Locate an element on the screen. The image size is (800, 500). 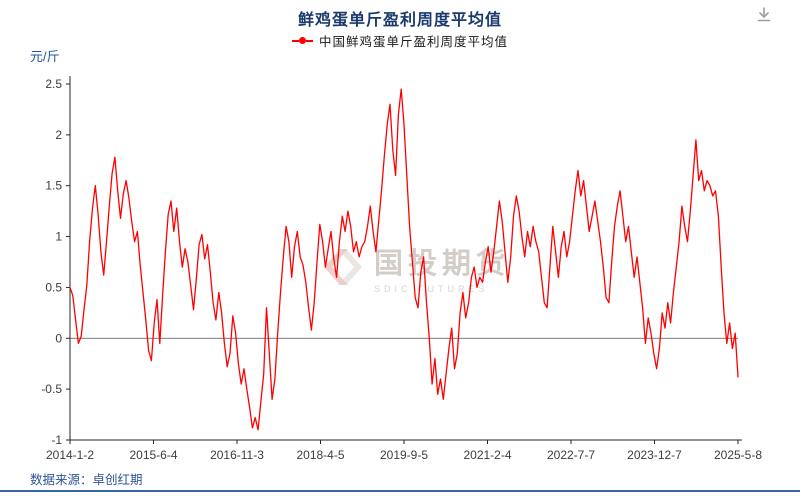
x-tick-label: 2022-7-7 is located at coordinates (571, 455).